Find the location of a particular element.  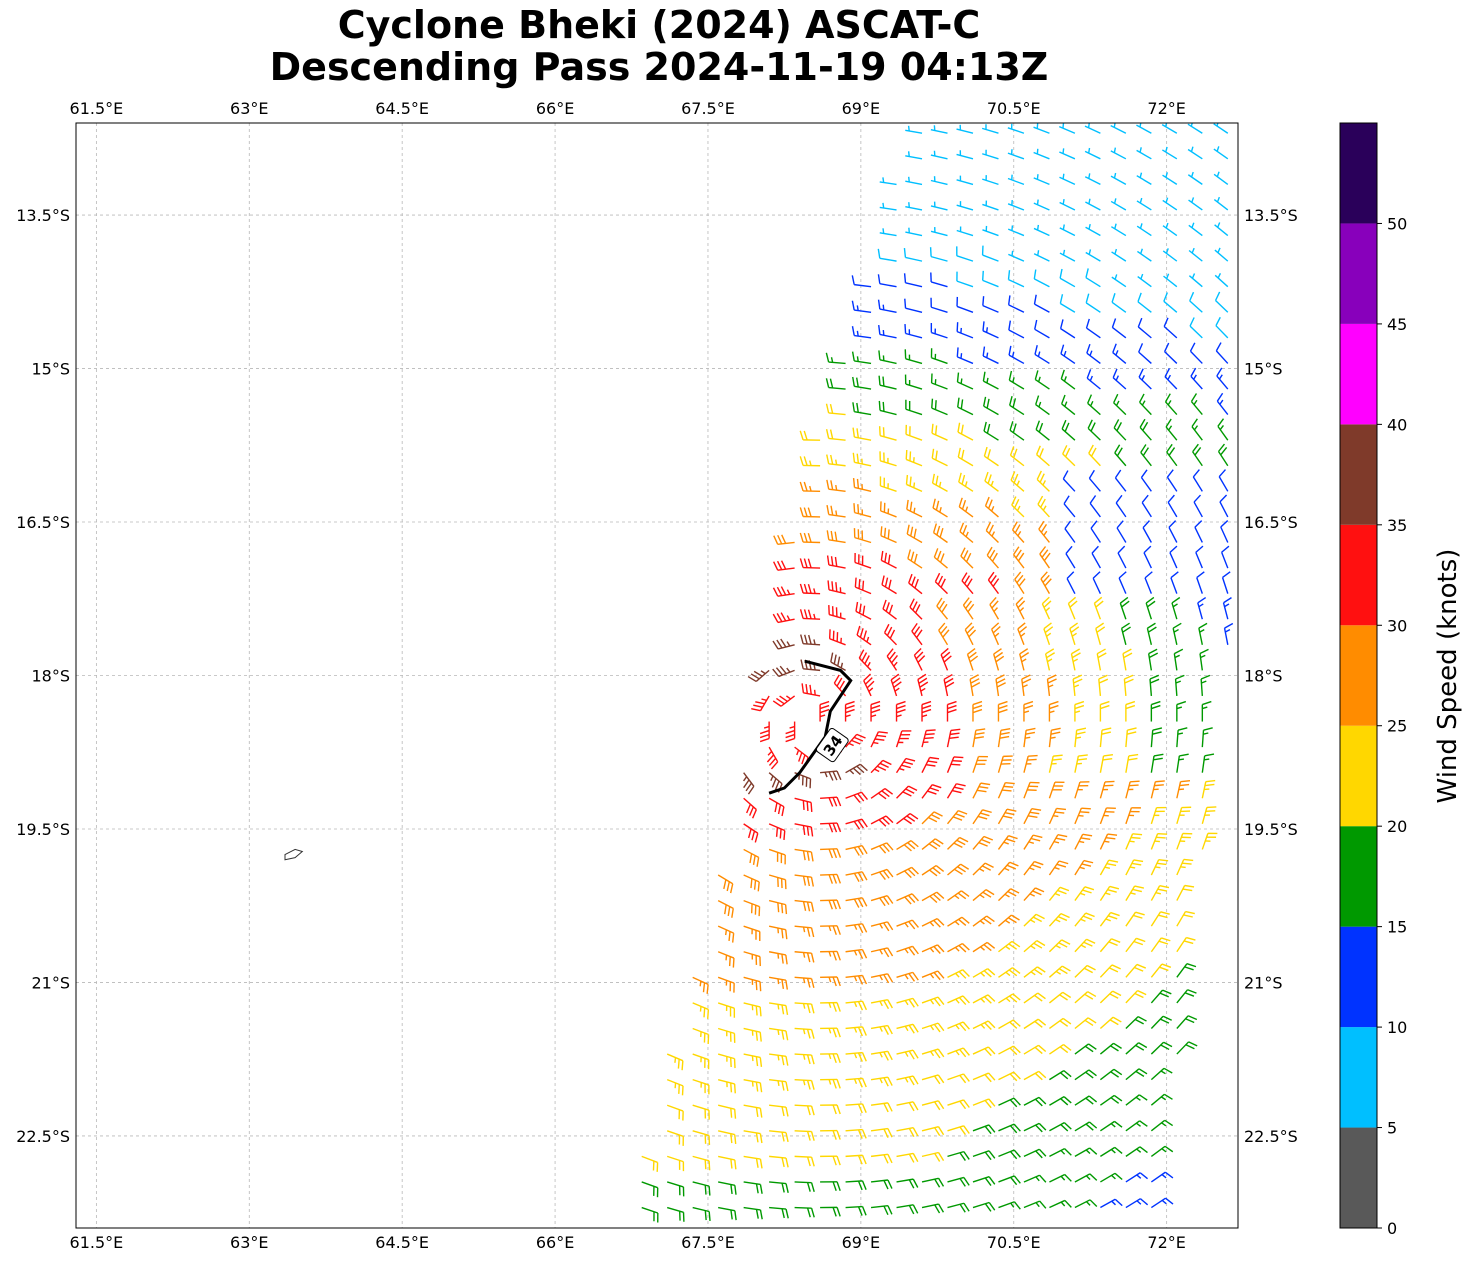

left-tick-label: 21°S is located at coordinates (50, 982).